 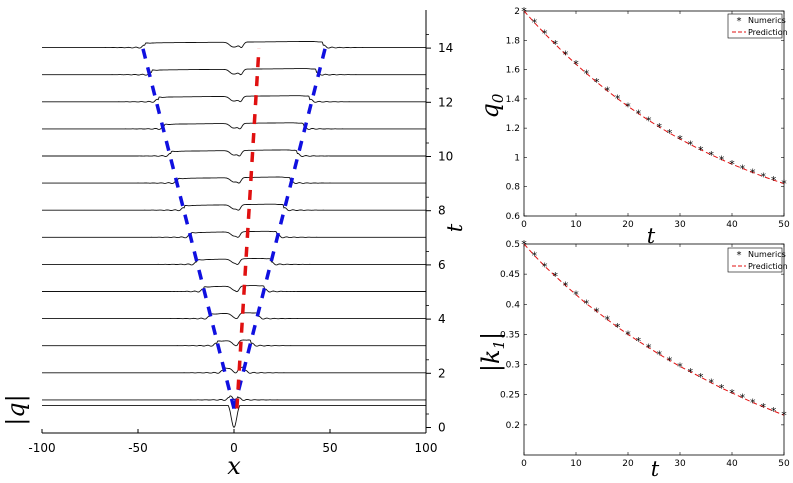 What do you see at coordinates (234, 448) in the screenshot?
I see `waterfall-x-tick-label: 0` at bounding box center [234, 448].